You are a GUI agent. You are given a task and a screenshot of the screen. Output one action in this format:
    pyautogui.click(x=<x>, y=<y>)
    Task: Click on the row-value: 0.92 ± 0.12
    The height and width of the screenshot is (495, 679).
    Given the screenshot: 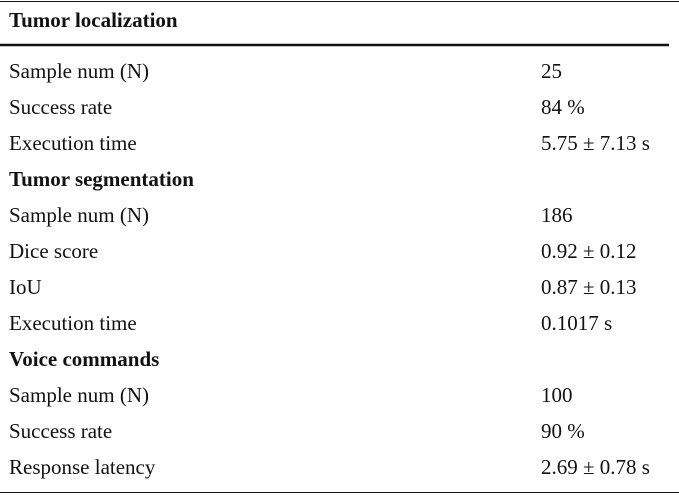 What is the action you would take?
    pyautogui.click(x=589, y=251)
    